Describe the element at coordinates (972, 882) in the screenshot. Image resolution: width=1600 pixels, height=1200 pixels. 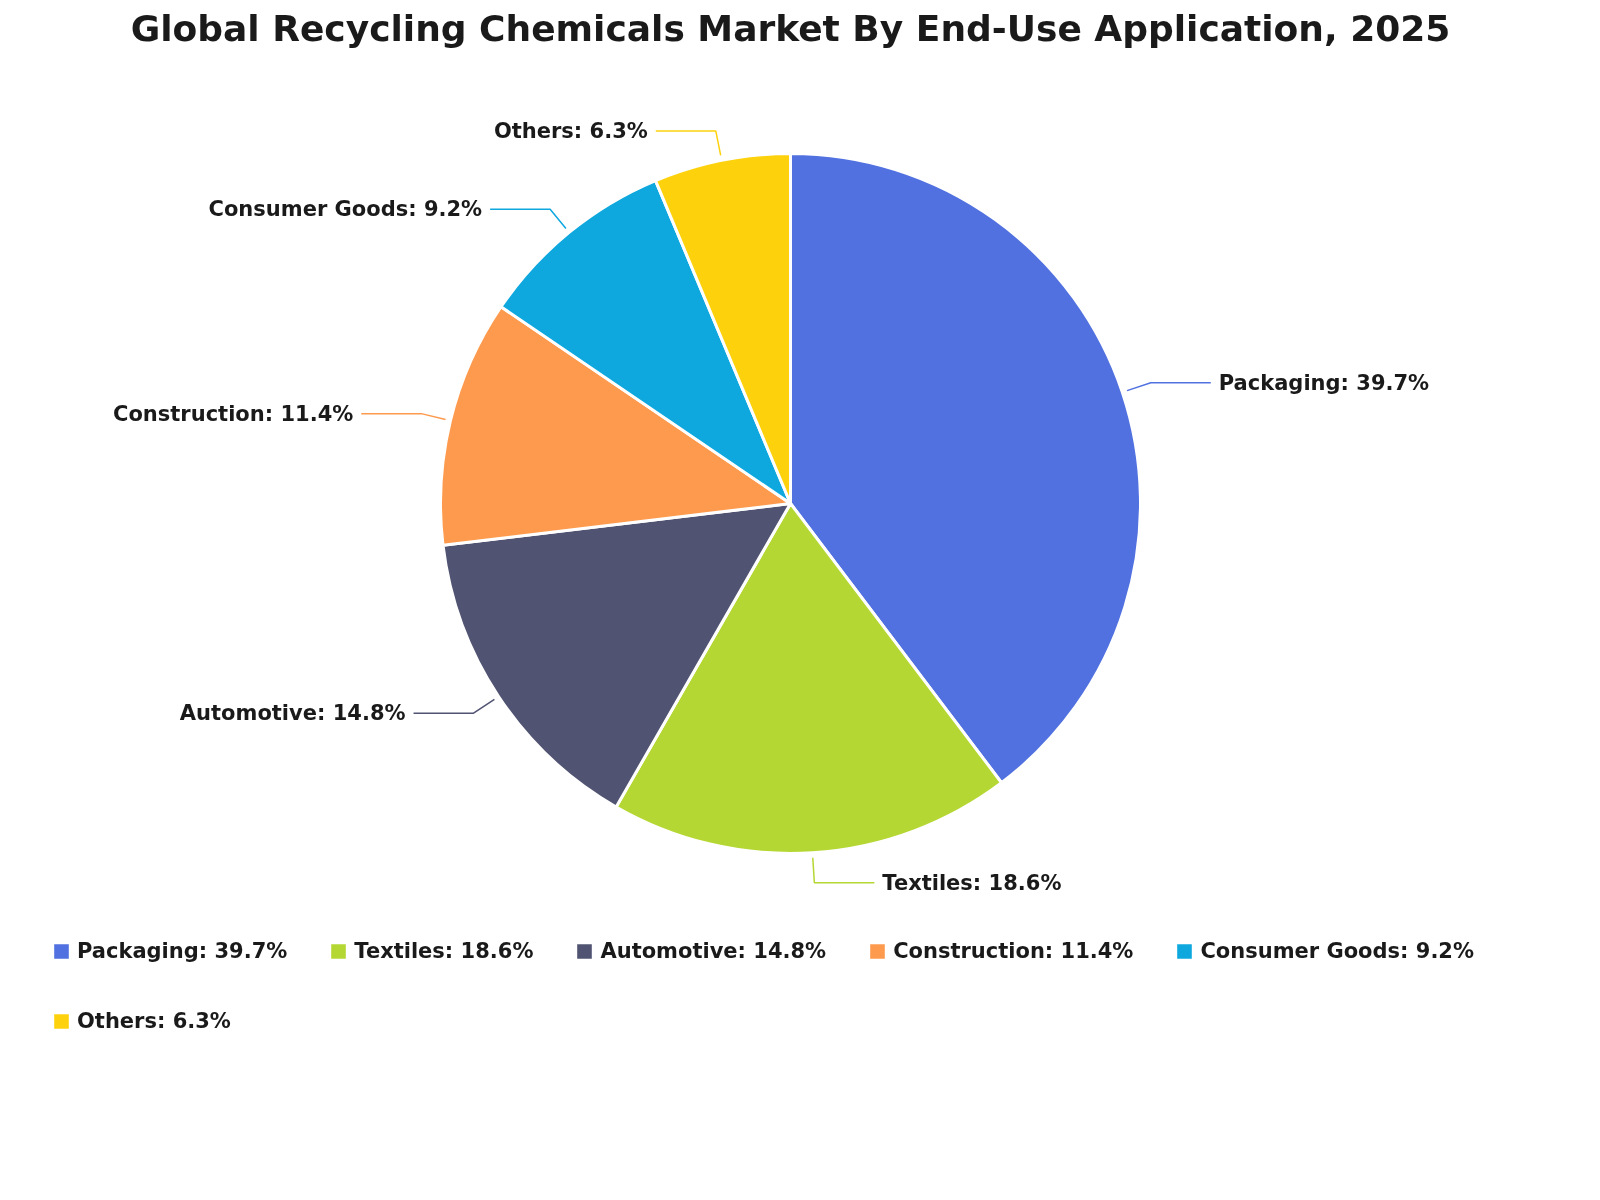
I see `slice-label: Textiles: 18.6%` at that location.